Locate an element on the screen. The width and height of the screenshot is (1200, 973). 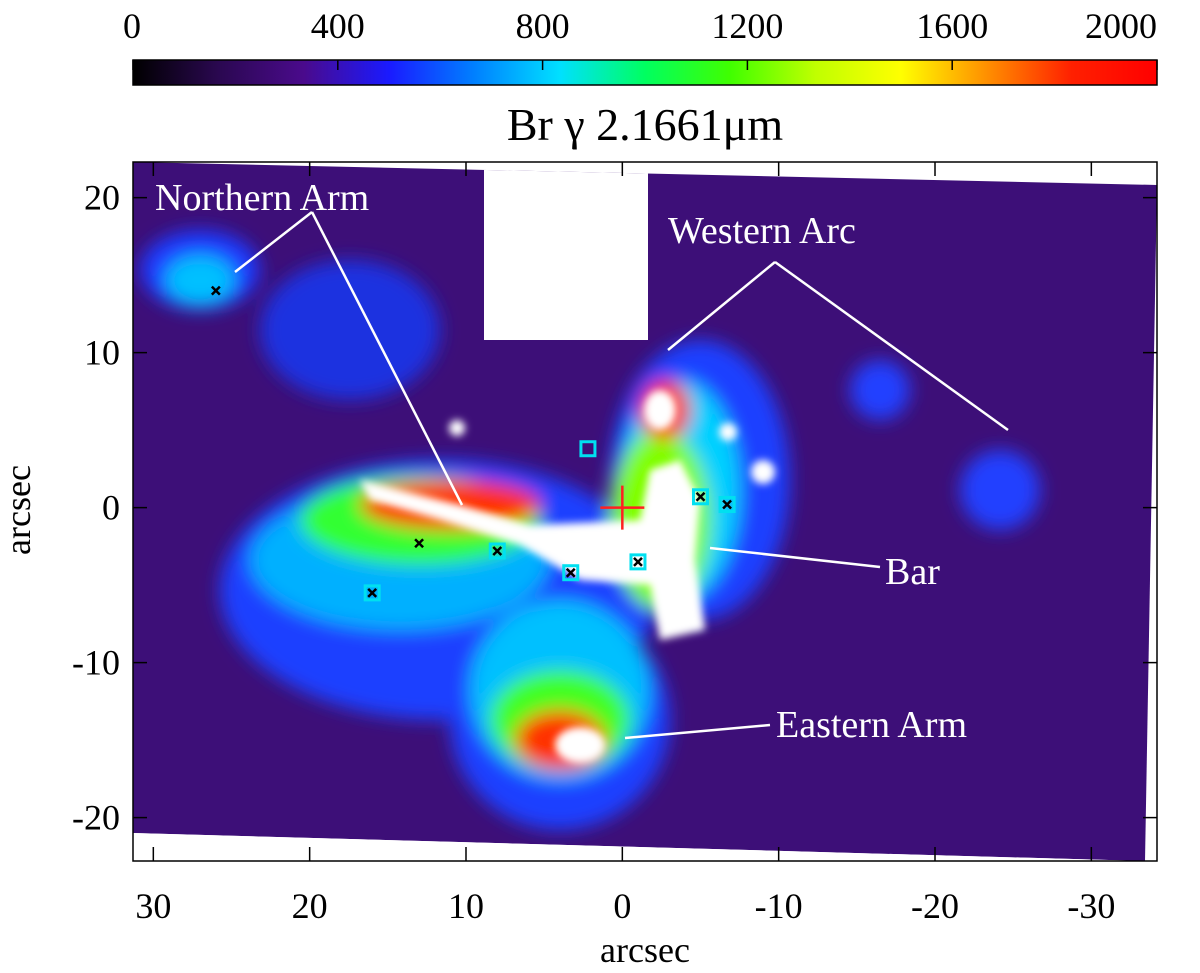
annotation: Western Arc is located at coordinates (762, 231).